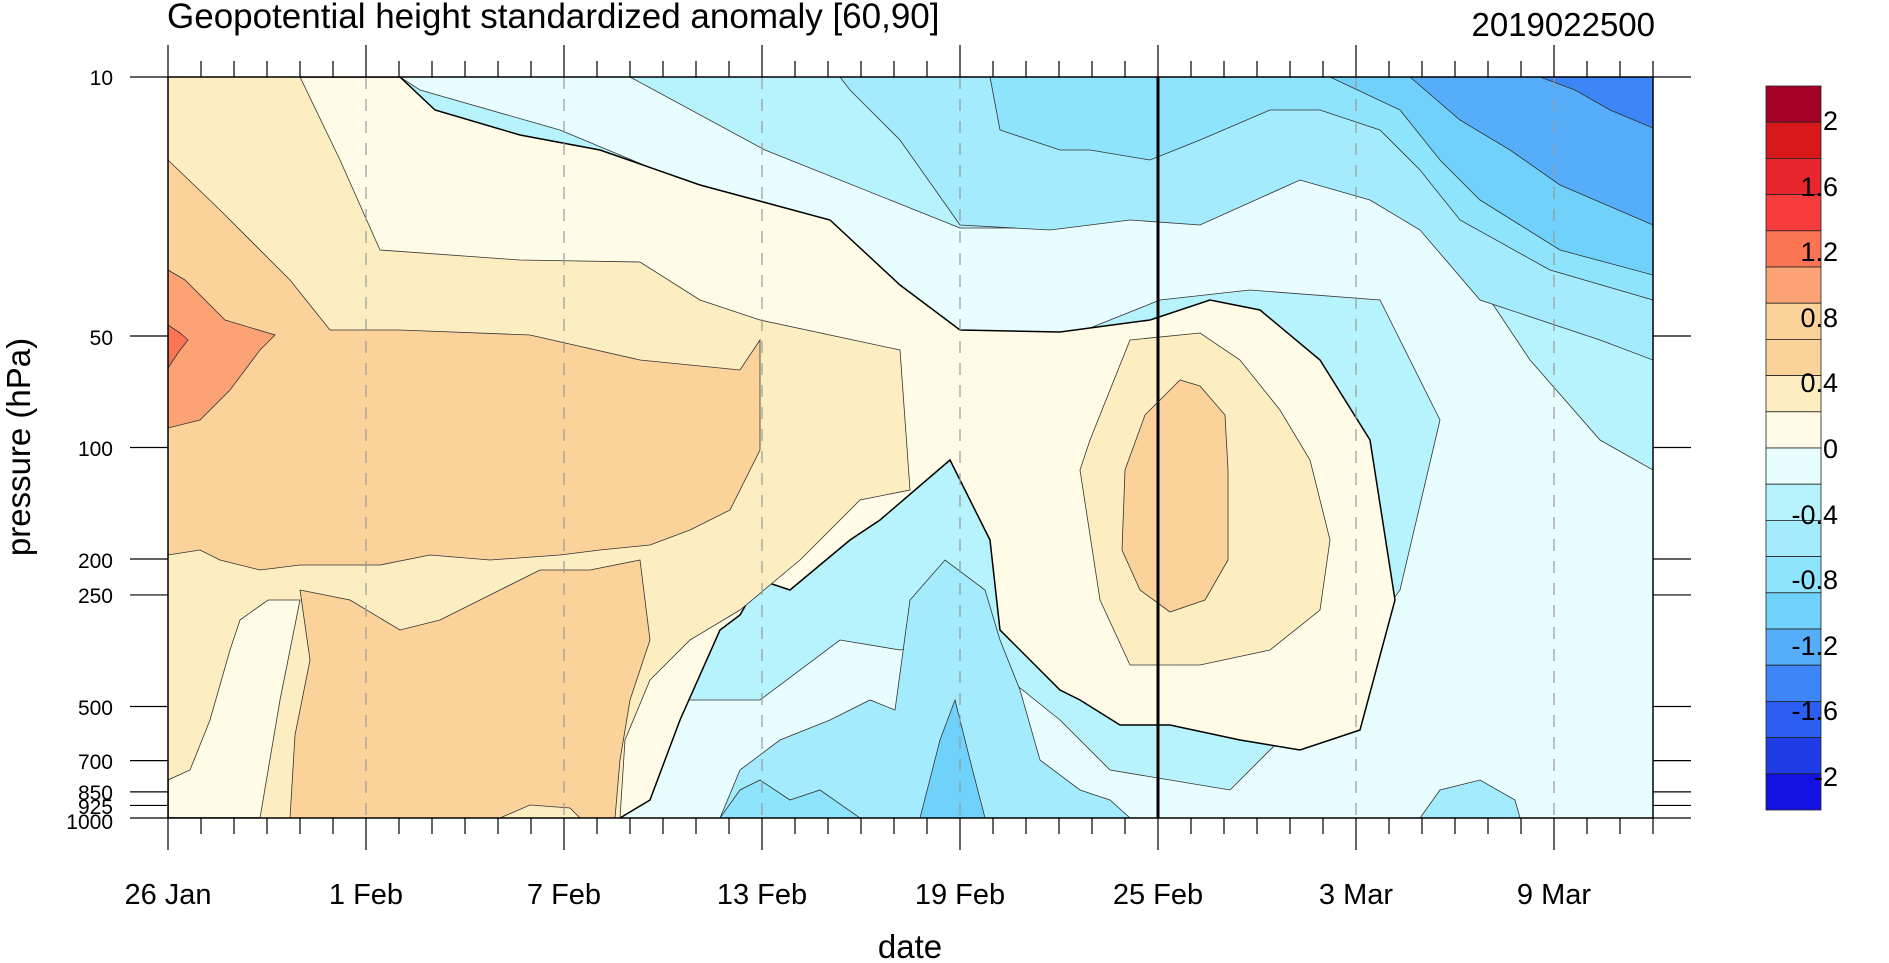  What do you see at coordinates (790, 798) in the screenshot?
I see `region-neg-0-8-bottom` at bounding box center [790, 798].